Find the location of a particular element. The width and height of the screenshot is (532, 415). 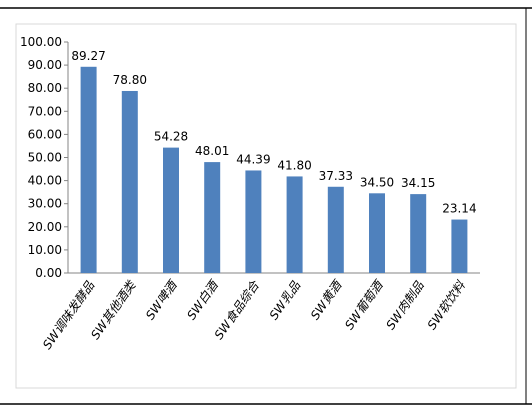

y-tick-label: 30.00 is located at coordinates (45, 204).